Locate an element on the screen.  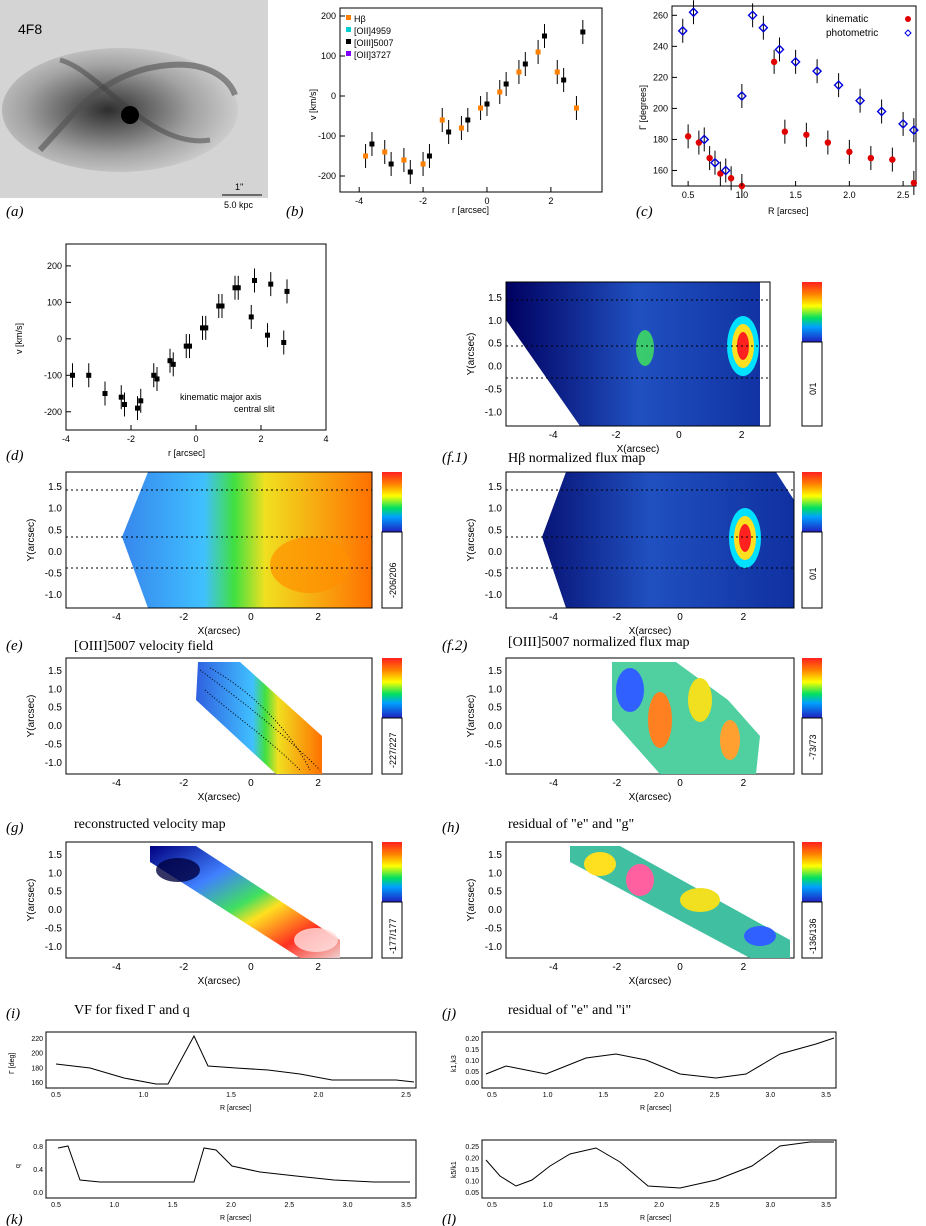
panel-d-ylabel: v [km/s] is located at coordinates (19, 338).